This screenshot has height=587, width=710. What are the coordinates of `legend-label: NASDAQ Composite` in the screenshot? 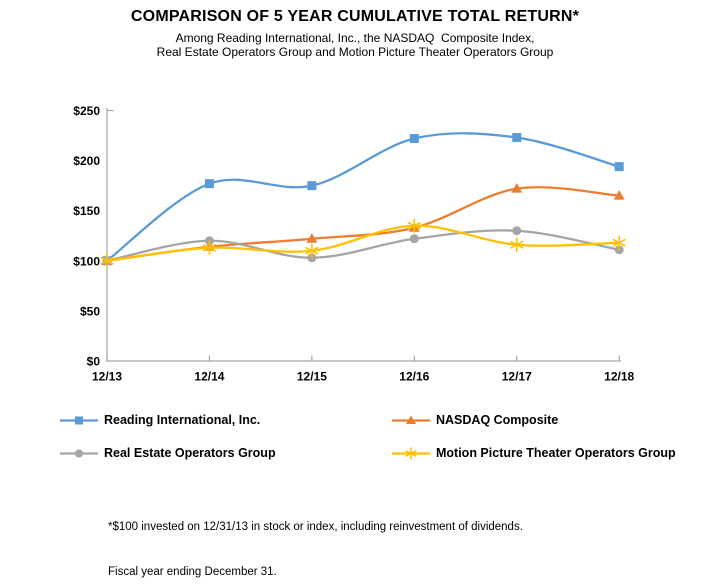 It's located at (497, 420).